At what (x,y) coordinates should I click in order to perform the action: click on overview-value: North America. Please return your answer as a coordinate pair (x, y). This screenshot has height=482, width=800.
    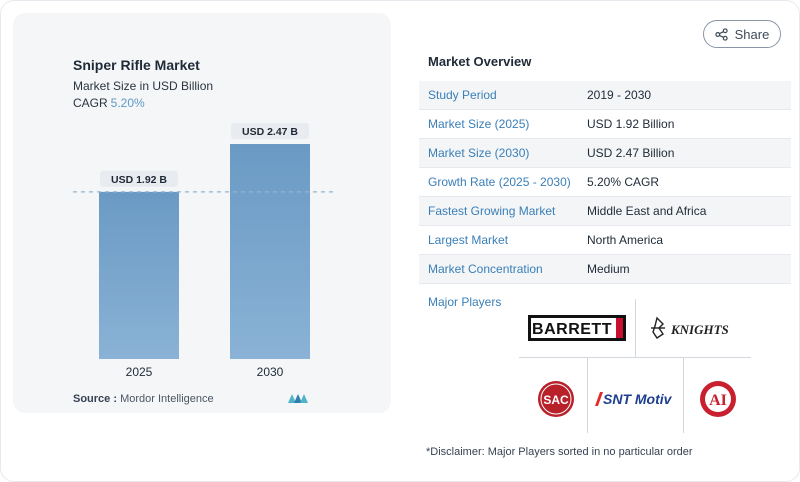
    Looking at the image, I should click on (625, 240).